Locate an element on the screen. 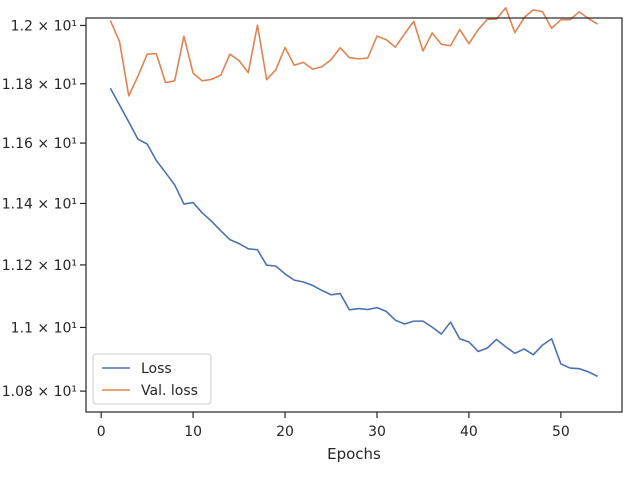 Image resolution: width=640 pixels, height=480 pixels. legend-box is located at coordinates (152, 379).